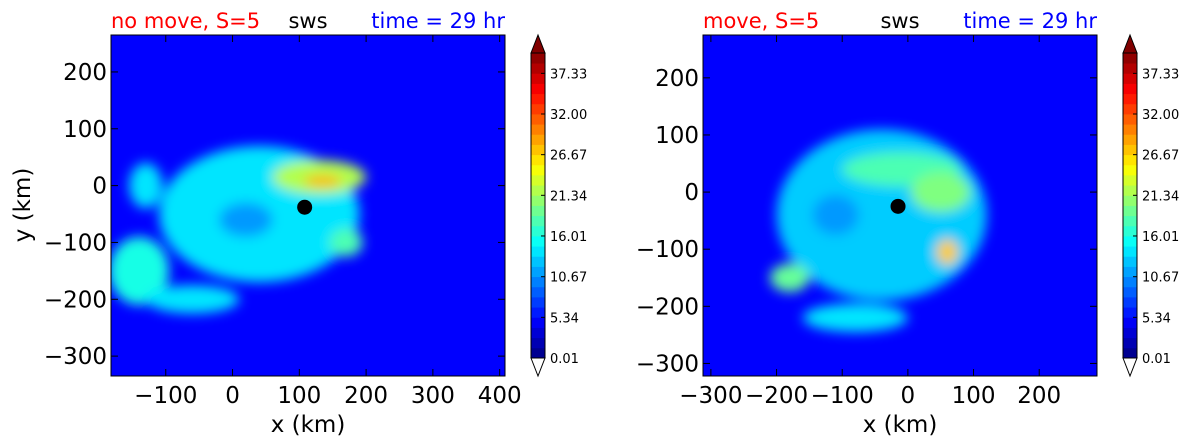  Describe the element at coordinates (568, 237) in the screenshot. I see `colorbar-tick-label: 16.01` at that location.